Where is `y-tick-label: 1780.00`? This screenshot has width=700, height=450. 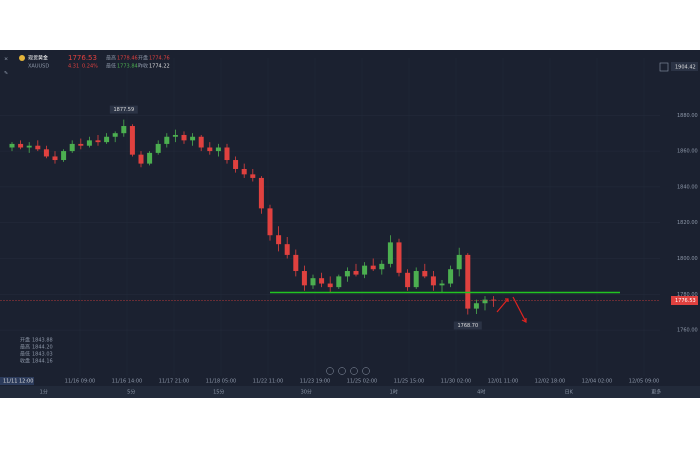
y-tick-label: 1780.00 is located at coordinates (687, 295).